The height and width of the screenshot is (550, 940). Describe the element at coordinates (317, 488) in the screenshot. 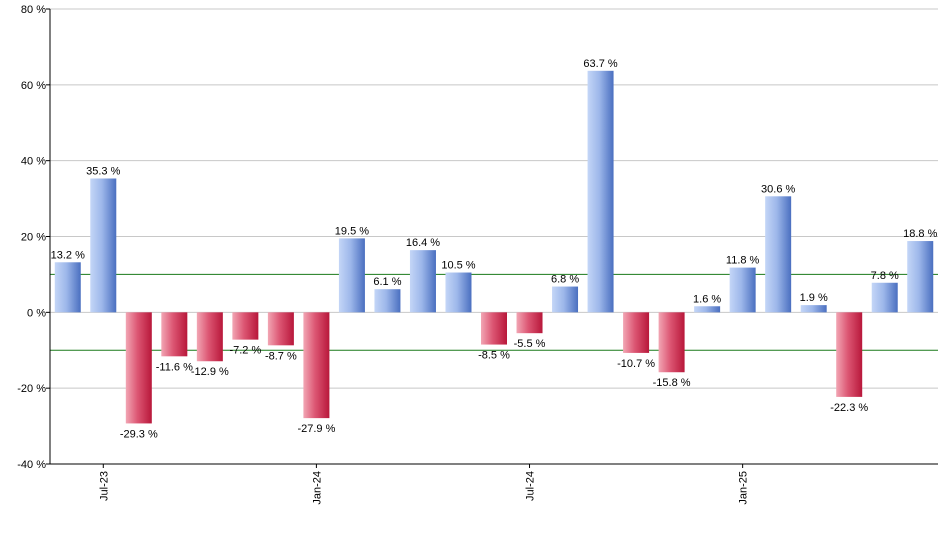

I see `x-tick-label: Jan-24` at that location.